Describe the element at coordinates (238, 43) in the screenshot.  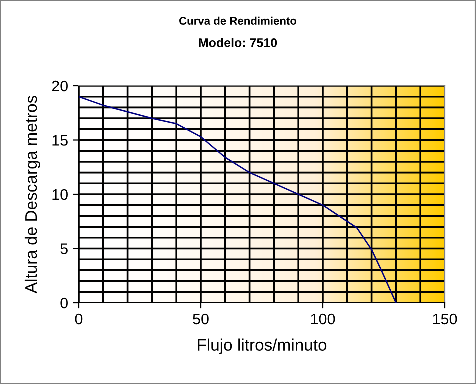
I see `chart-subtitle: Modelo: 7510` at that location.